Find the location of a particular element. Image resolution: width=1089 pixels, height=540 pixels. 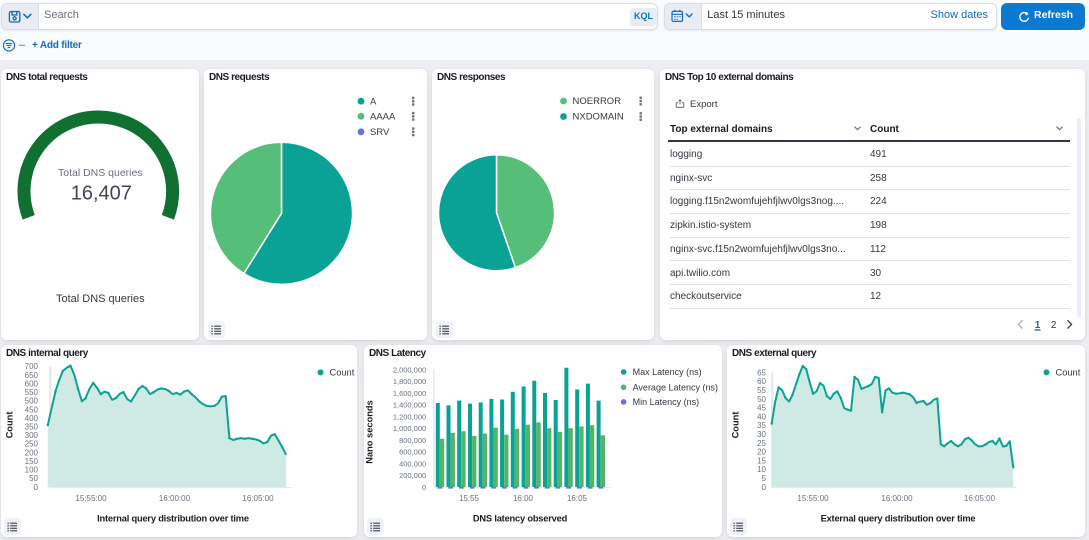

svg-text: 15 is located at coordinates (761, 460).